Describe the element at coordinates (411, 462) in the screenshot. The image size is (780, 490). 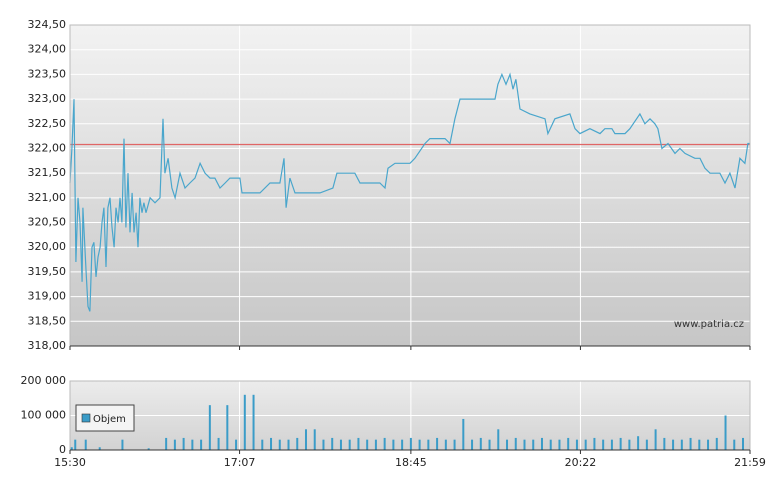
I see `x-tick-label: 18:45` at that location.